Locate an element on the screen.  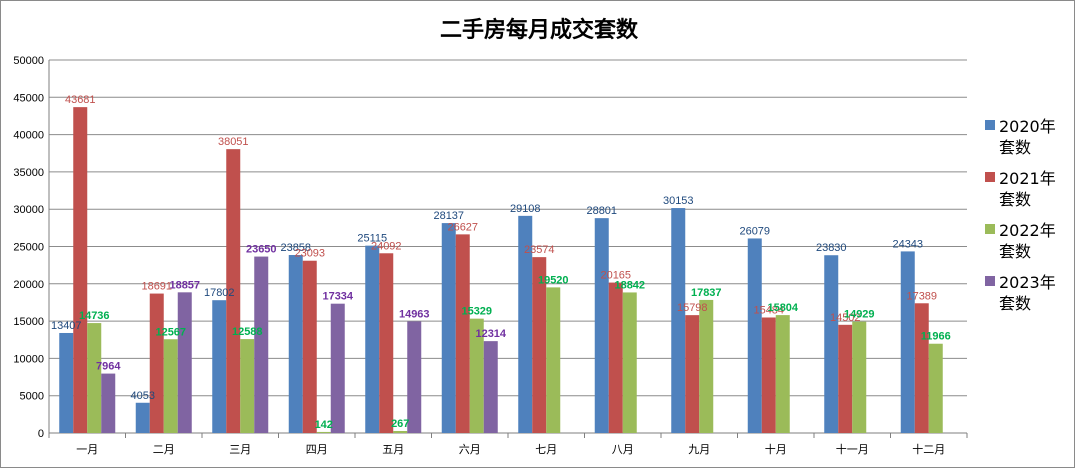
x-tick-label: 六月 is located at coordinates (470, 449).